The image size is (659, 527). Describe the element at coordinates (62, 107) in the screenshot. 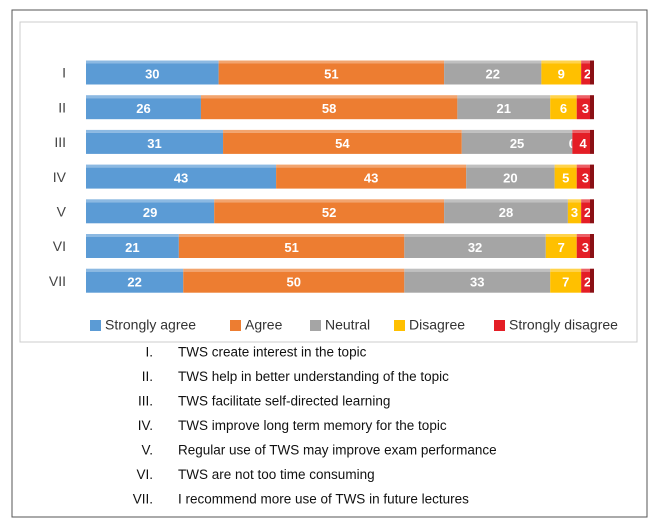

I see `y-tick-label: II` at that location.